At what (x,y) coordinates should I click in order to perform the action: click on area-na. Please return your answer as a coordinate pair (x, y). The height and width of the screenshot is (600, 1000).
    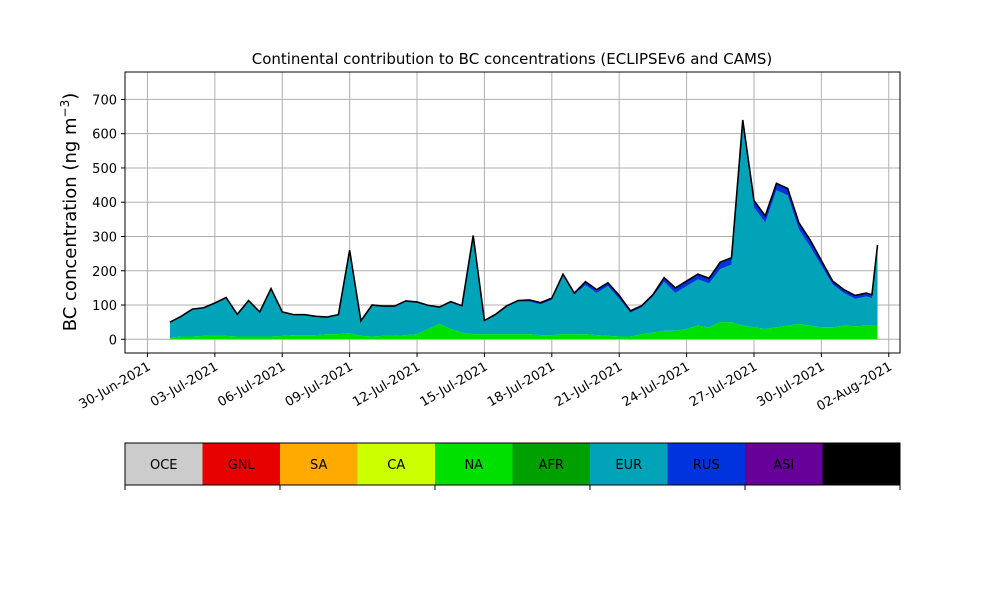
    Looking at the image, I should click on (523, 331).